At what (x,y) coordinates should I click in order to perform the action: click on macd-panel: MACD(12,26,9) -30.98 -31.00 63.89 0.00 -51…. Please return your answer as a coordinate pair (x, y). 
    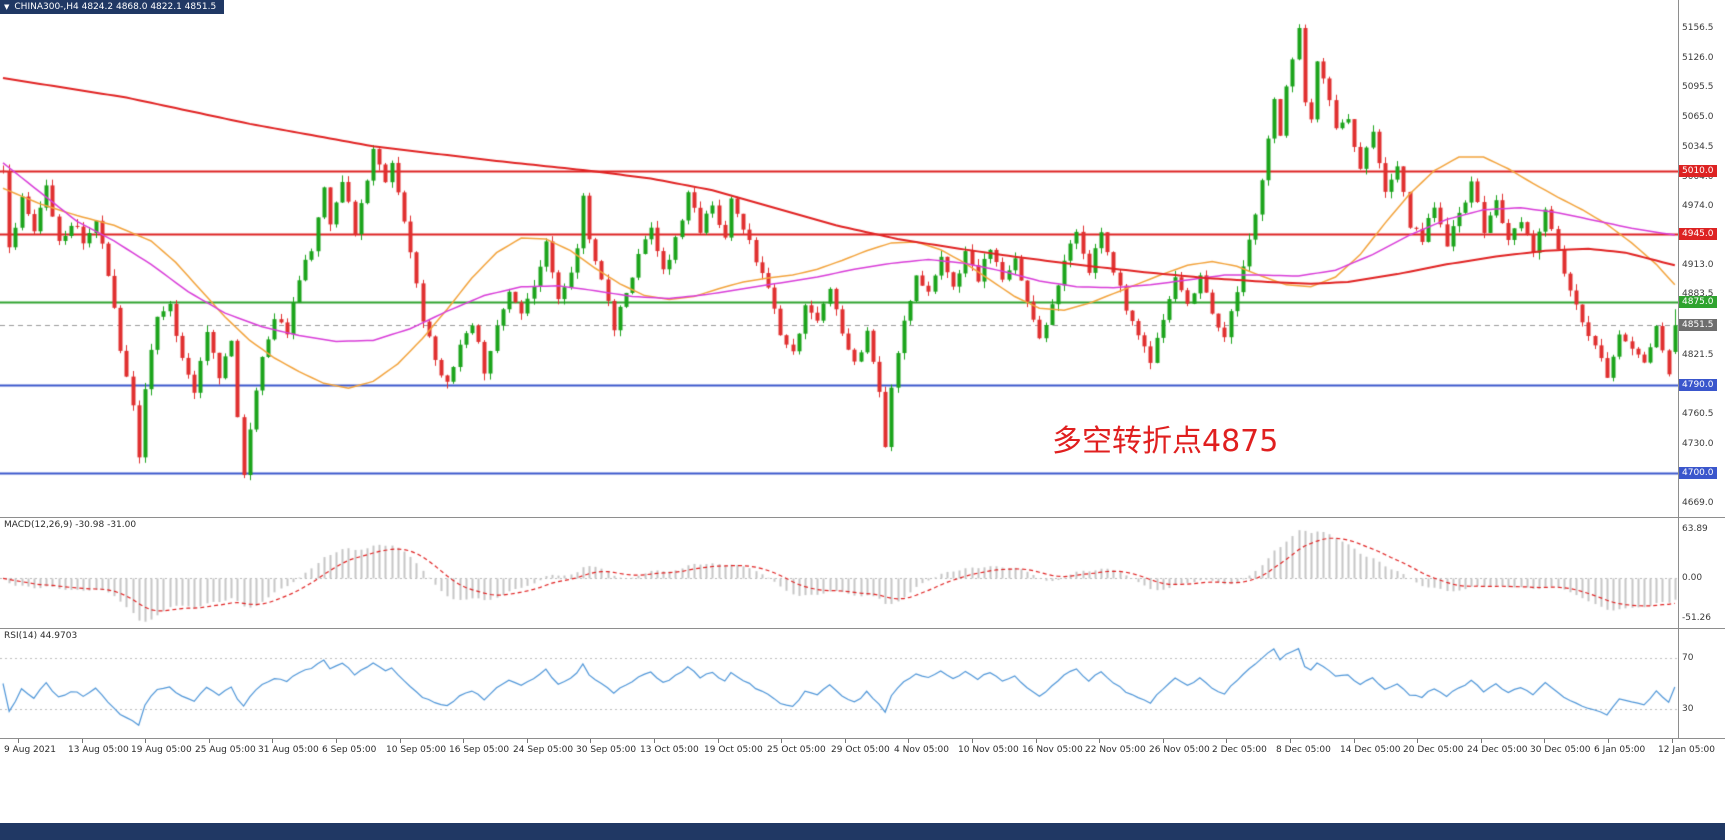
    Looking at the image, I should click on (862, 572).